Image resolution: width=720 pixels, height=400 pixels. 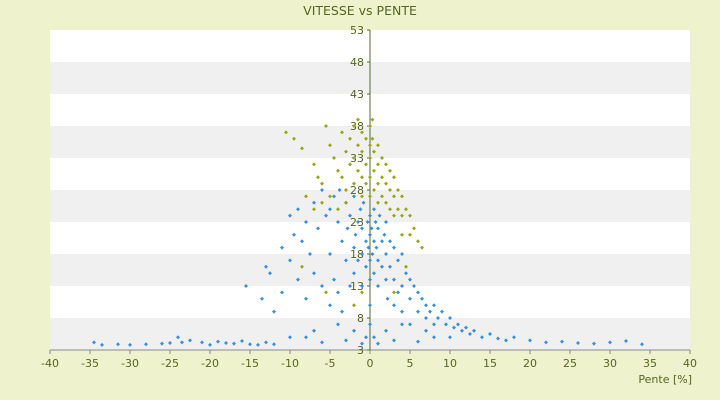 What do you see at coordinates (610, 363) in the screenshot?
I see `x-tick-label: 30` at bounding box center [610, 363].